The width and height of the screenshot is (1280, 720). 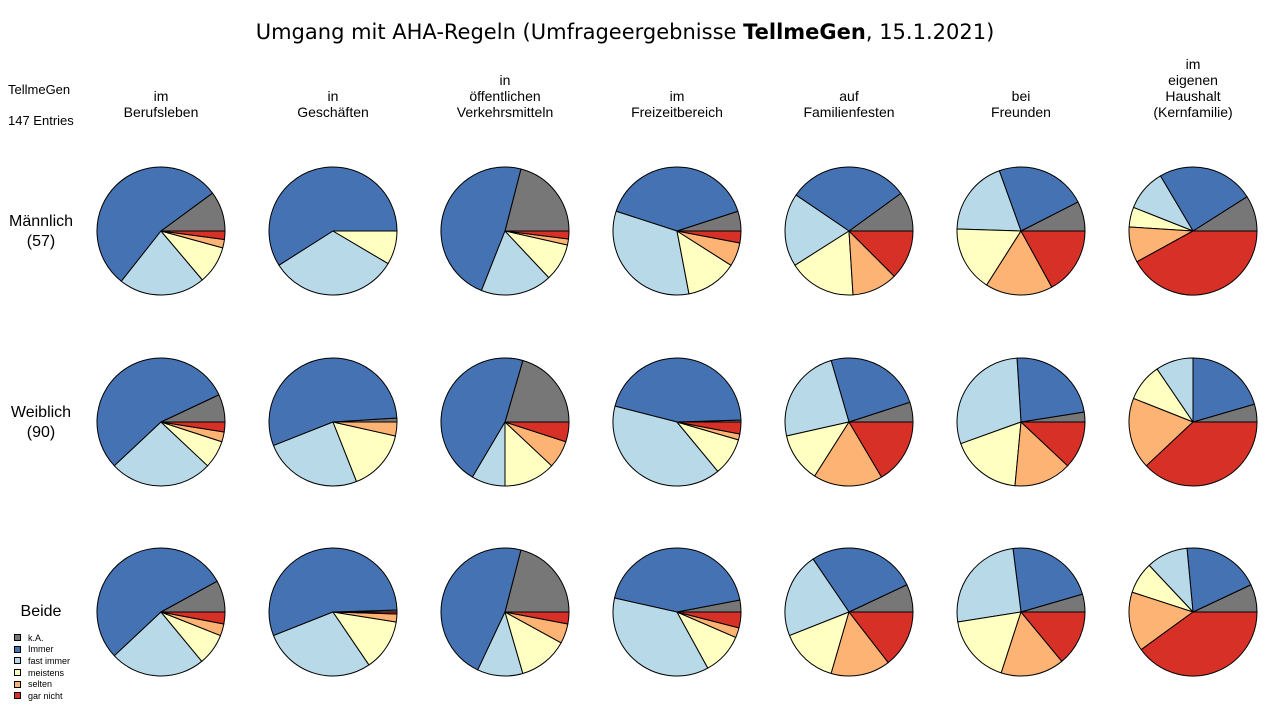 I want to click on column-header-line: auf, so click(x=849, y=96).